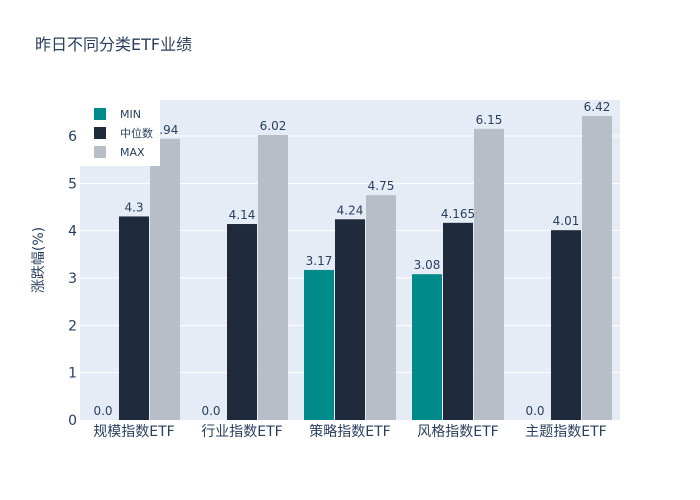 The image size is (700, 500). I want to click on data-label: 6.15, so click(489, 120).